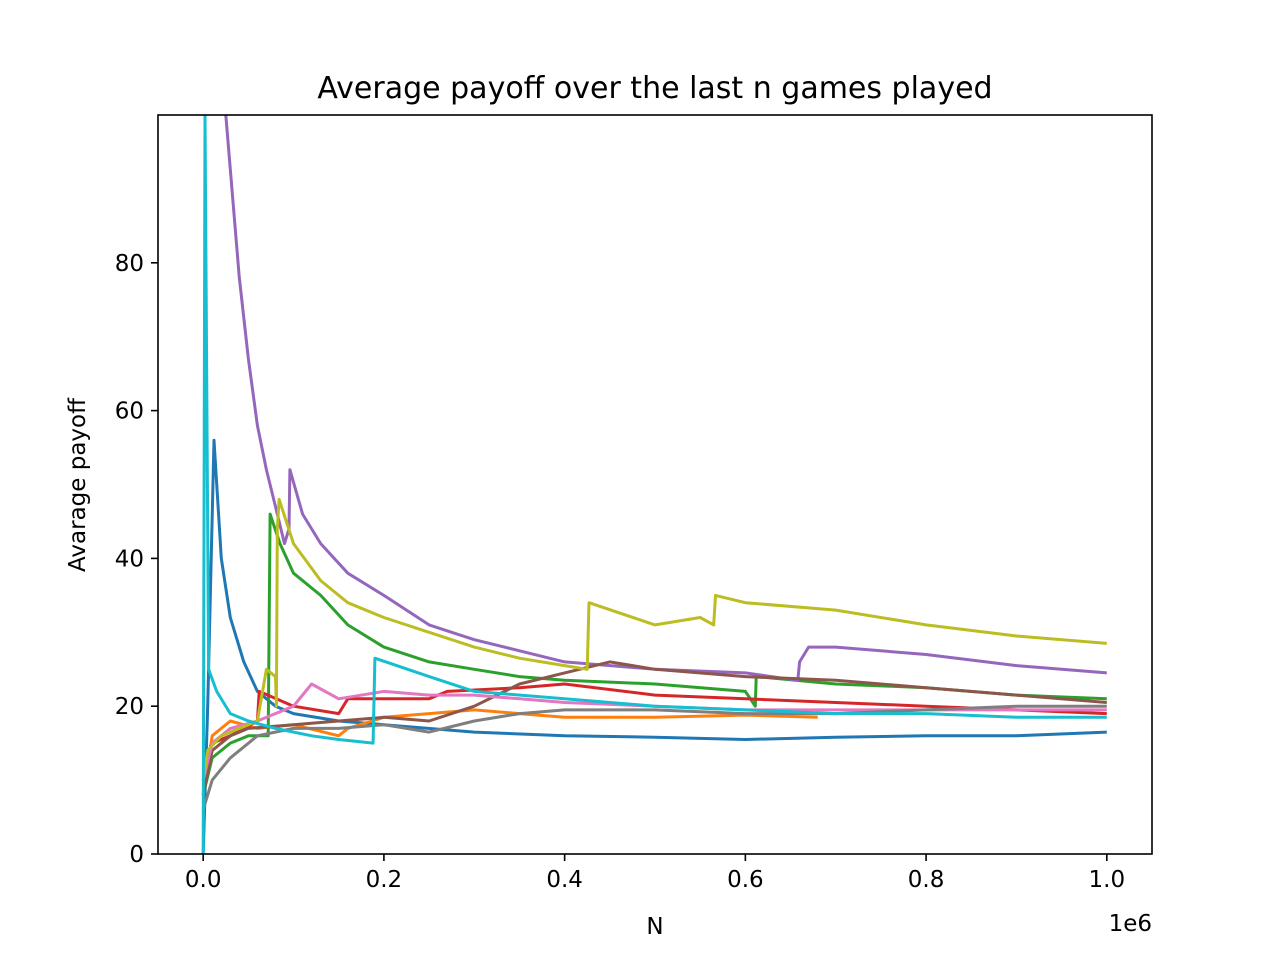  What do you see at coordinates (129, 412) in the screenshot?
I see `y-tick-label: 60` at bounding box center [129, 412].